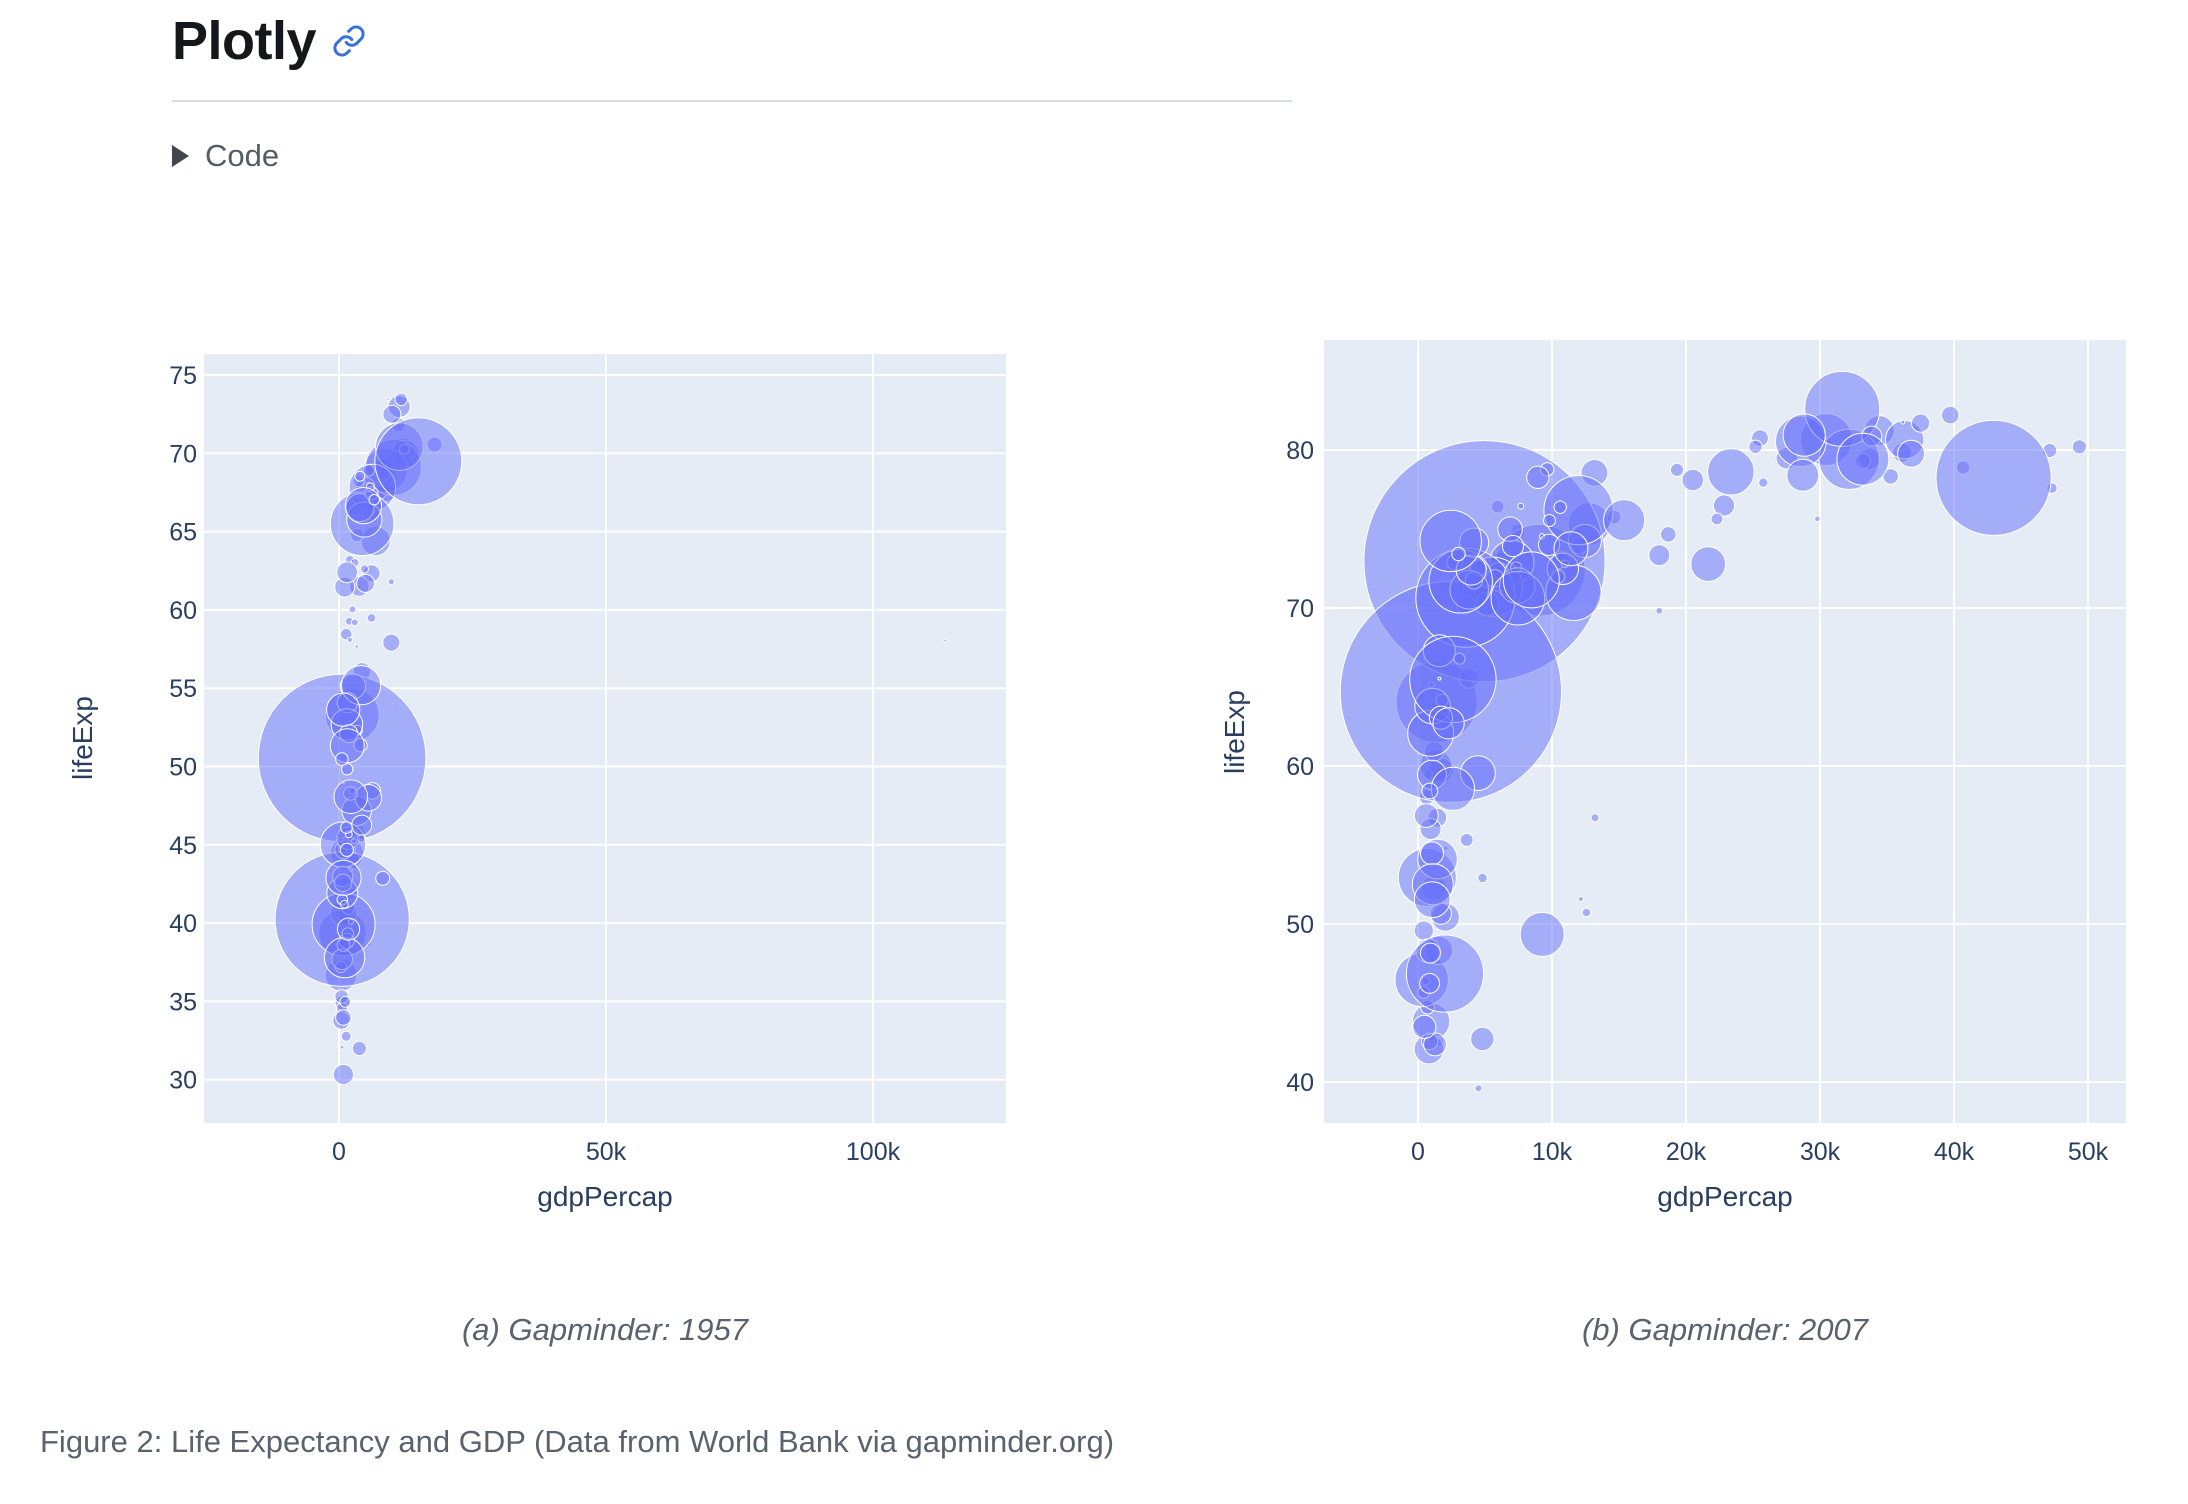  What do you see at coordinates (1820, 1152) in the screenshot?
I see `x-tick-label: 30k` at bounding box center [1820, 1152].